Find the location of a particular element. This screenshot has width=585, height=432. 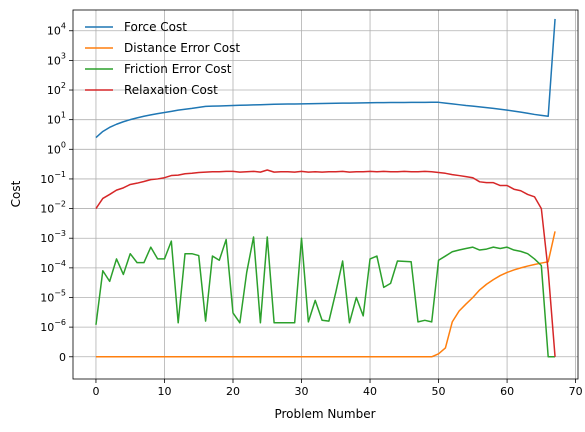

y-tick-label: 10⁻⁴ is located at coordinates (53, 267).